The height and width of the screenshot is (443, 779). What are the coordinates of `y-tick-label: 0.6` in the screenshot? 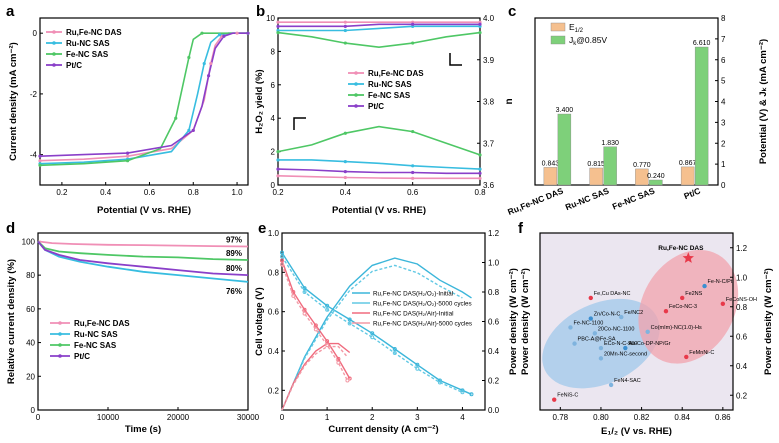 It's located at (494, 322).